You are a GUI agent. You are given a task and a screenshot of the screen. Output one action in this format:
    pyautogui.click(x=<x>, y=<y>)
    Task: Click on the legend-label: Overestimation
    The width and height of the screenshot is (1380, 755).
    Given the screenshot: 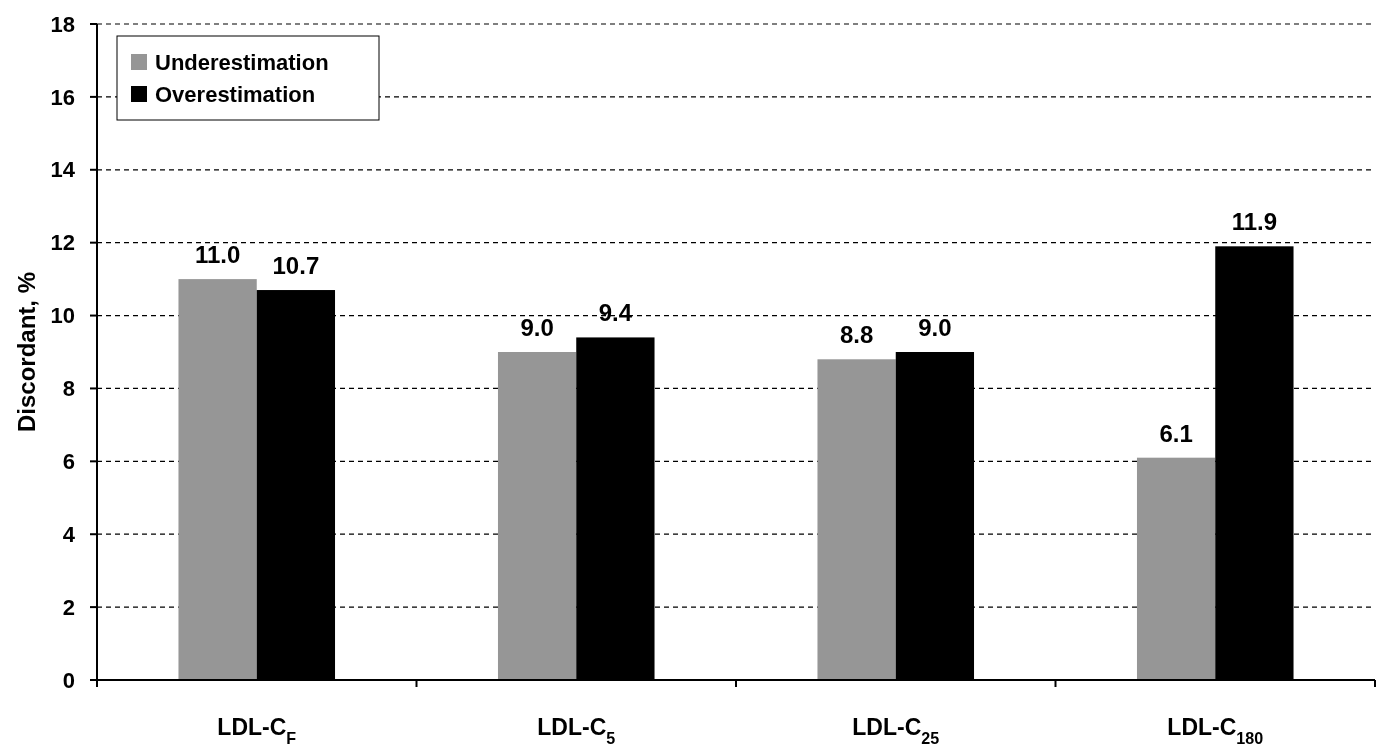 What is the action you would take?
    pyautogui.click(x=235, y=94)
    